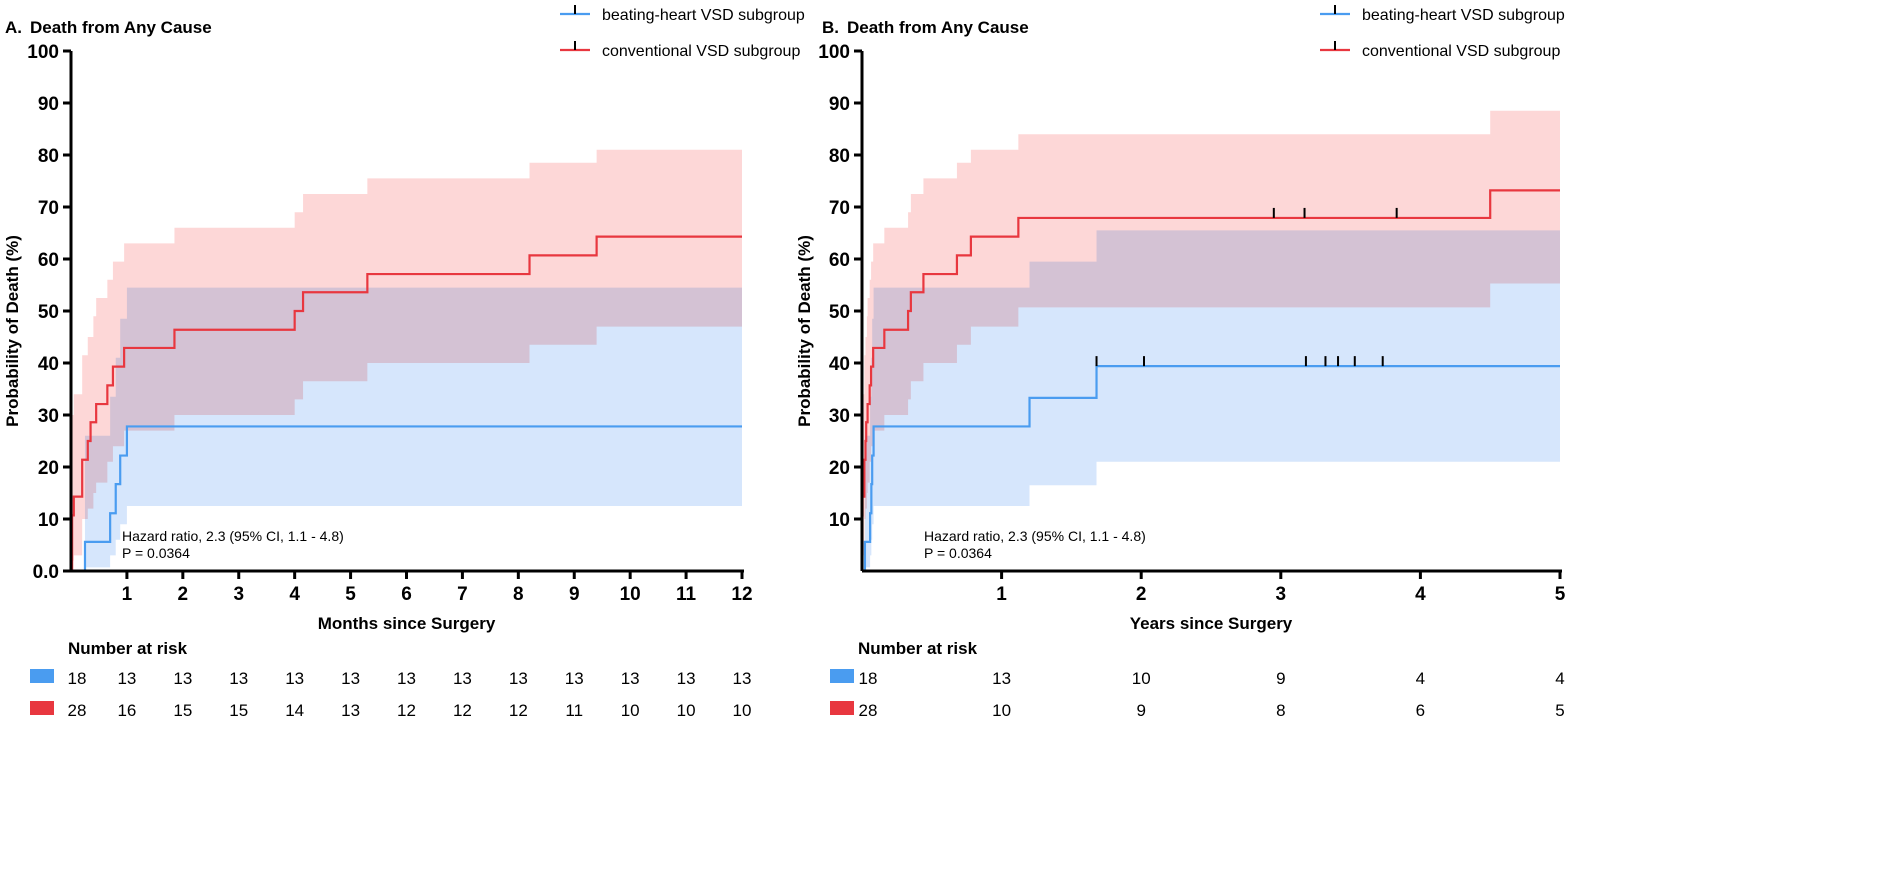  Describe the element at coordinates (1420, 710) in the screenshot. I see `risk-count: 6` at that location.